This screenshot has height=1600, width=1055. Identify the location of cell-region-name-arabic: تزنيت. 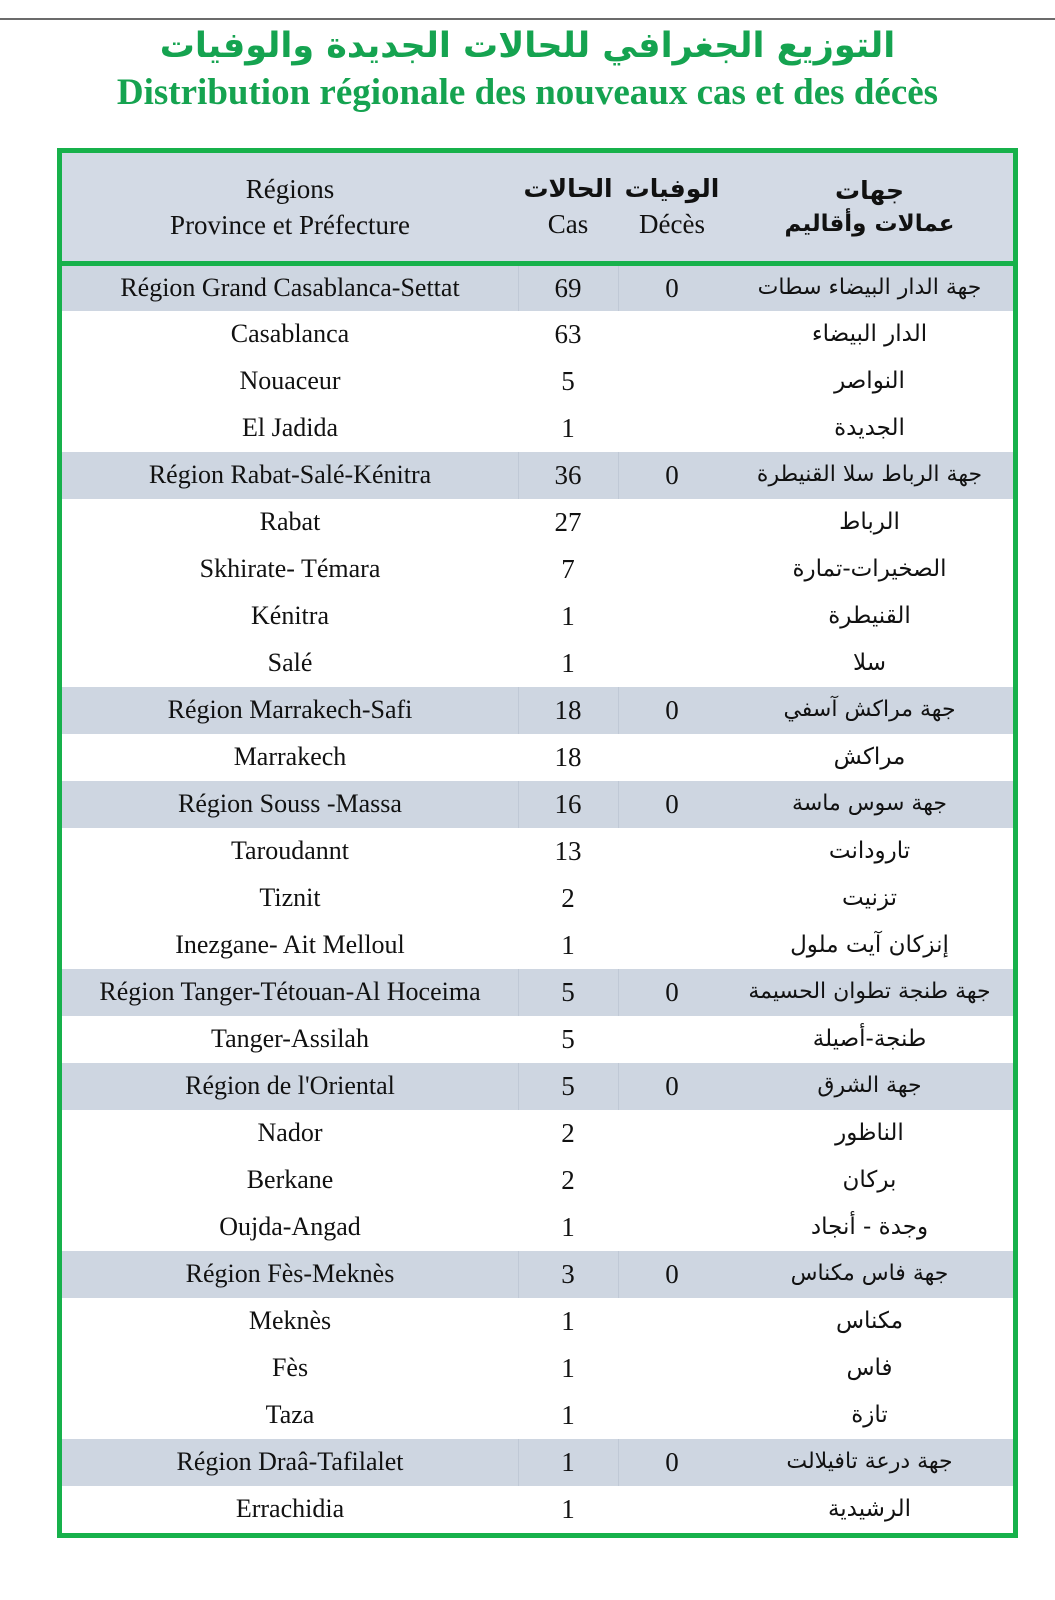
(869, 898).